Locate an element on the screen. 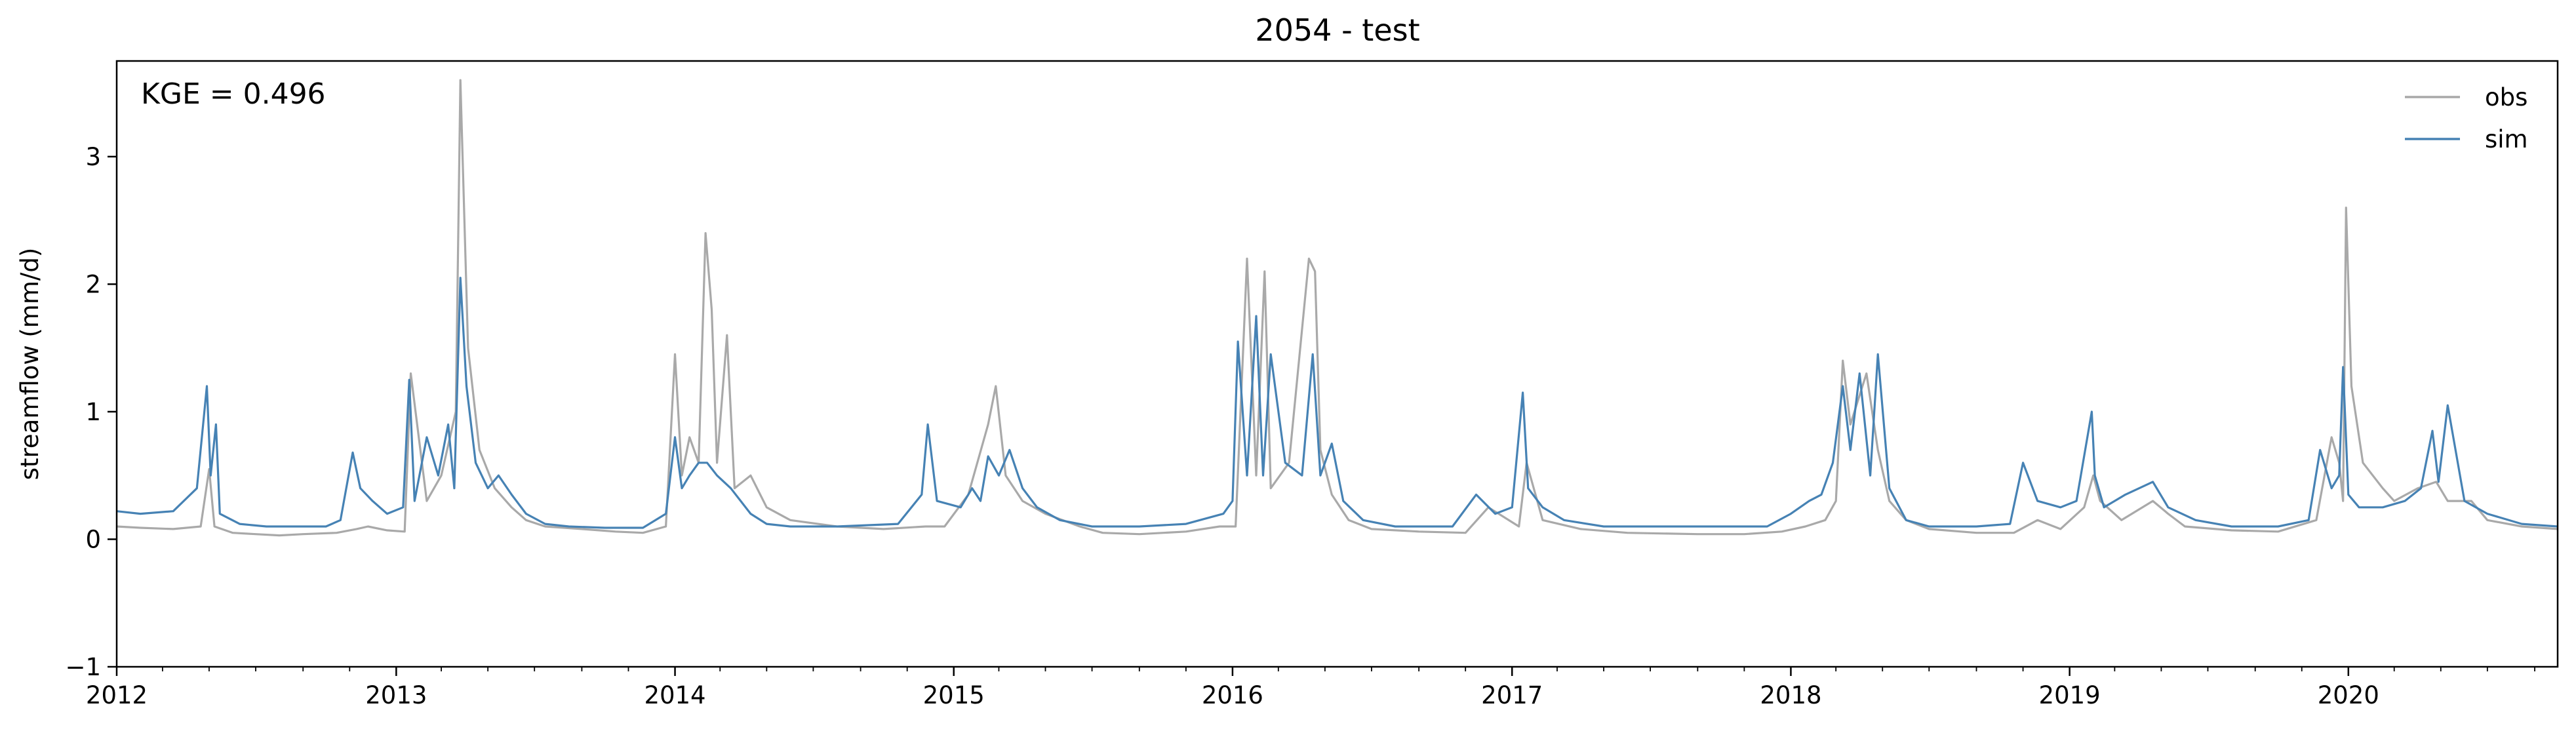 The width and height of the screenshot is (2576, 733). chart-title: 2054 - test is located at coordinates (1337, 30).